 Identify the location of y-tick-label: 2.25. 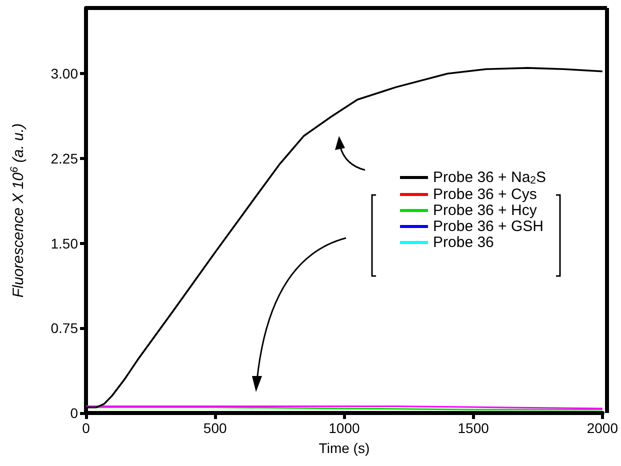
(64, 158).